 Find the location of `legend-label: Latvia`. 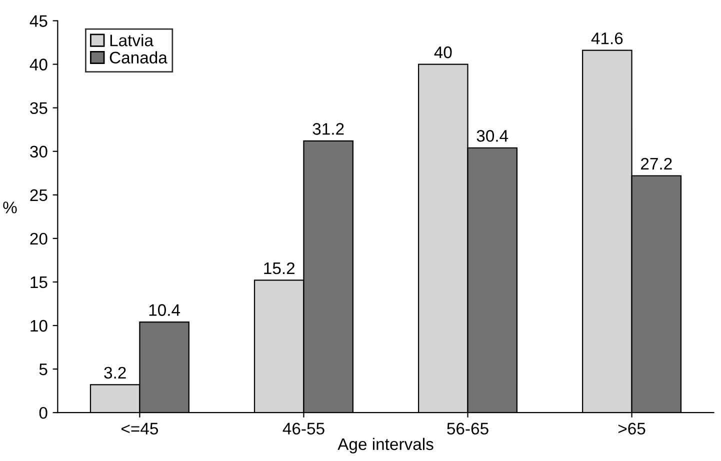

legend-label: Latvia is located at coordinates (132, 40).